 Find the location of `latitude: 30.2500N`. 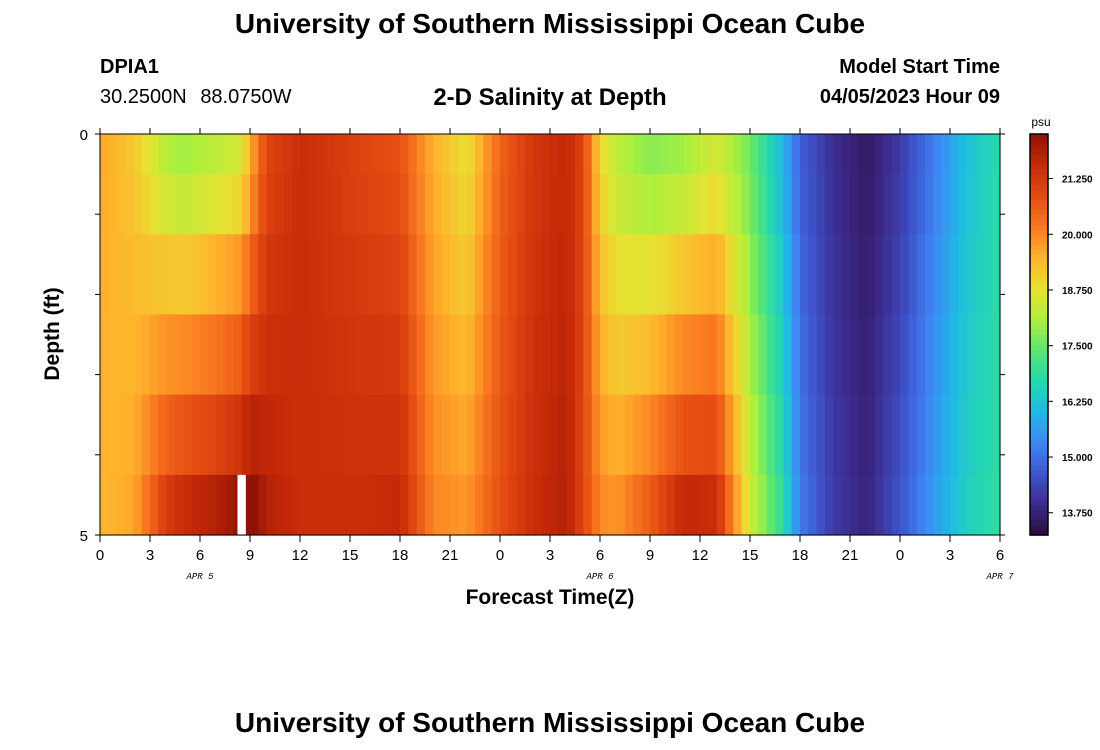

latitude: 30.2500N is located at coordinates (143, 97).